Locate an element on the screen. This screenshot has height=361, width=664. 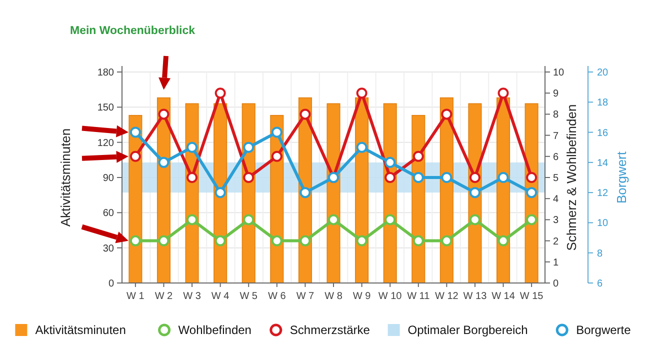
y-tick-label: 150 is located at coordinates (105, 108).